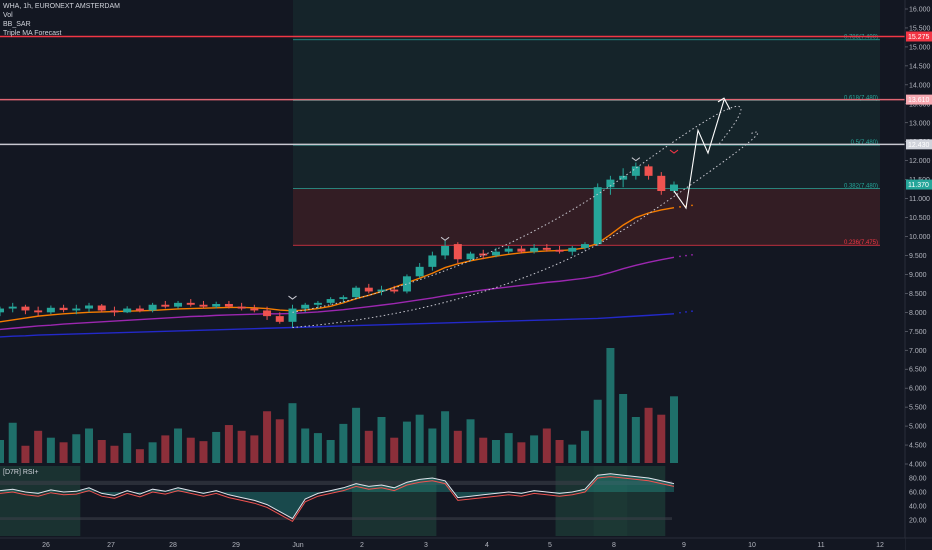  I want to click on price-tag-label: 12.430, so click(919, 145).